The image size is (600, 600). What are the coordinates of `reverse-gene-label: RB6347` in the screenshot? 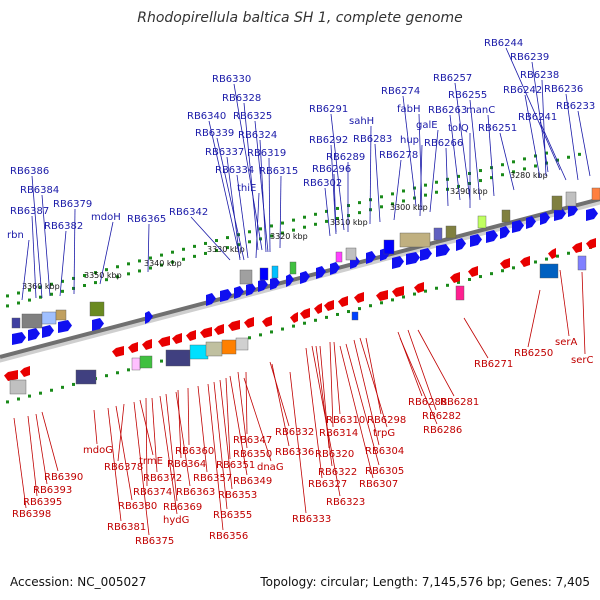 It's located at (252, 440).